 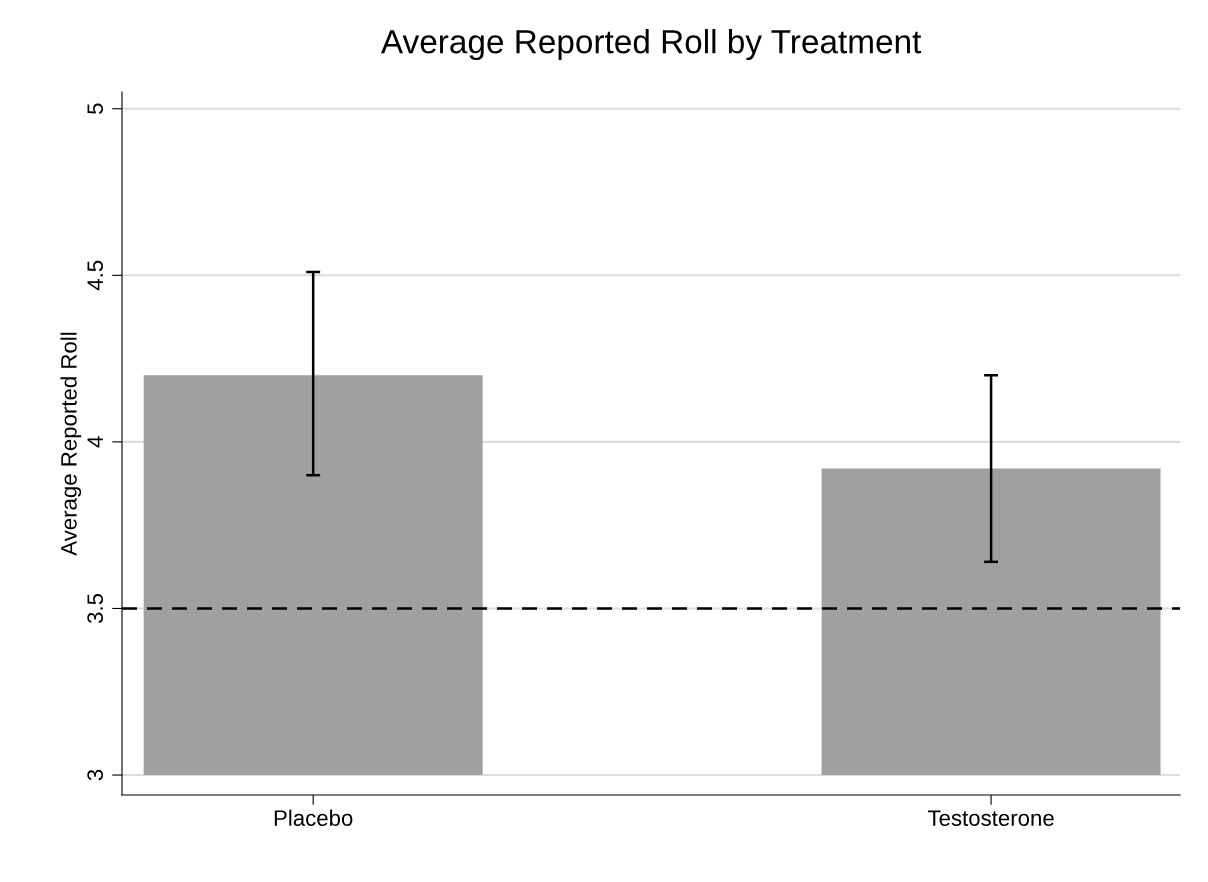 What do you see at coordinates (990, 818) in the screenshot?
I see `x-tick-label: Testosterone` at bounding box center [990, 818].